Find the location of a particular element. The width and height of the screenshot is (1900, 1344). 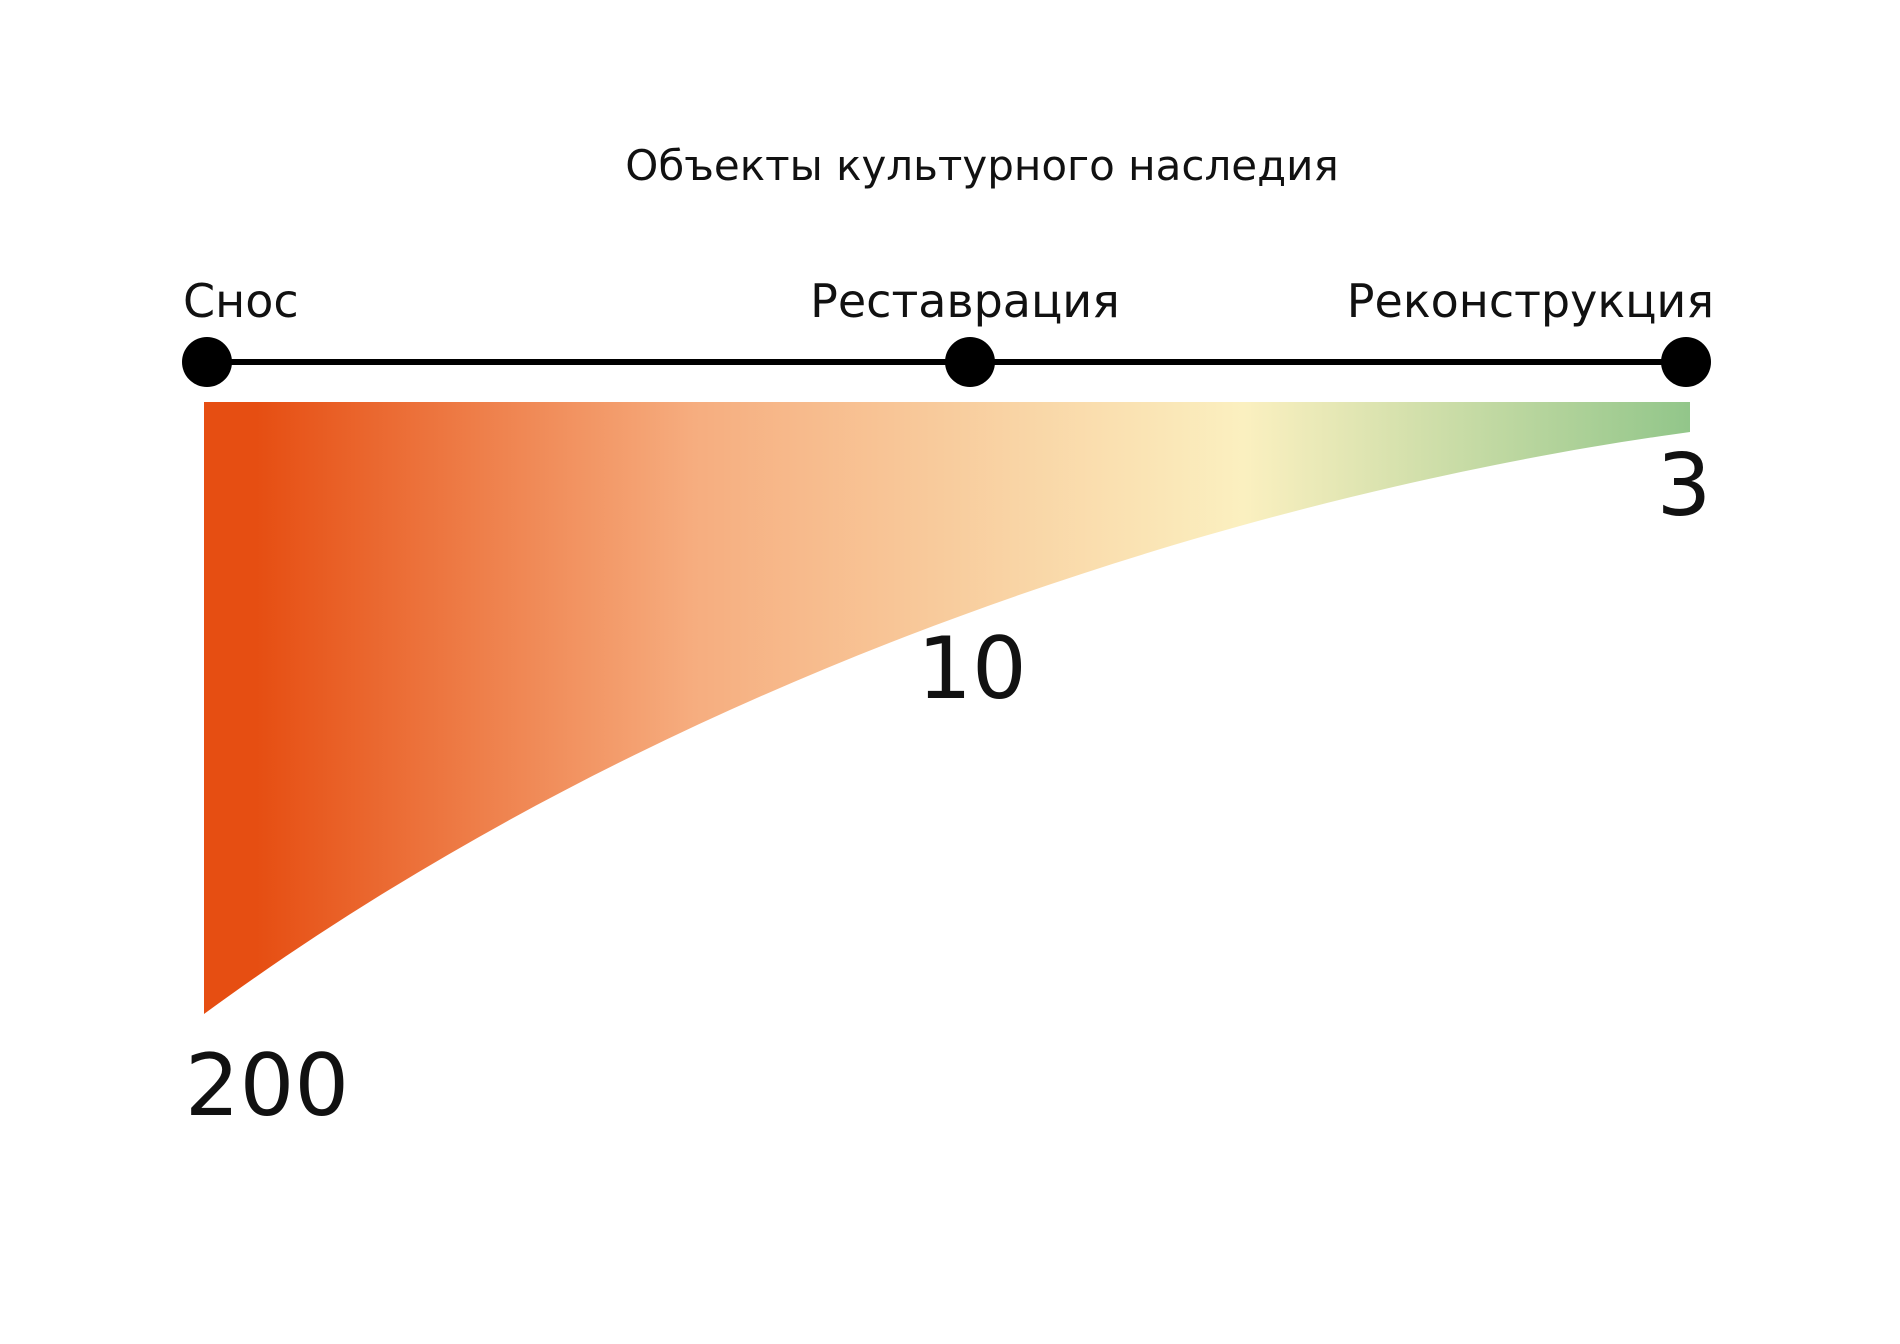

value-label-1: 200 is located at coordinates (267, 1086).